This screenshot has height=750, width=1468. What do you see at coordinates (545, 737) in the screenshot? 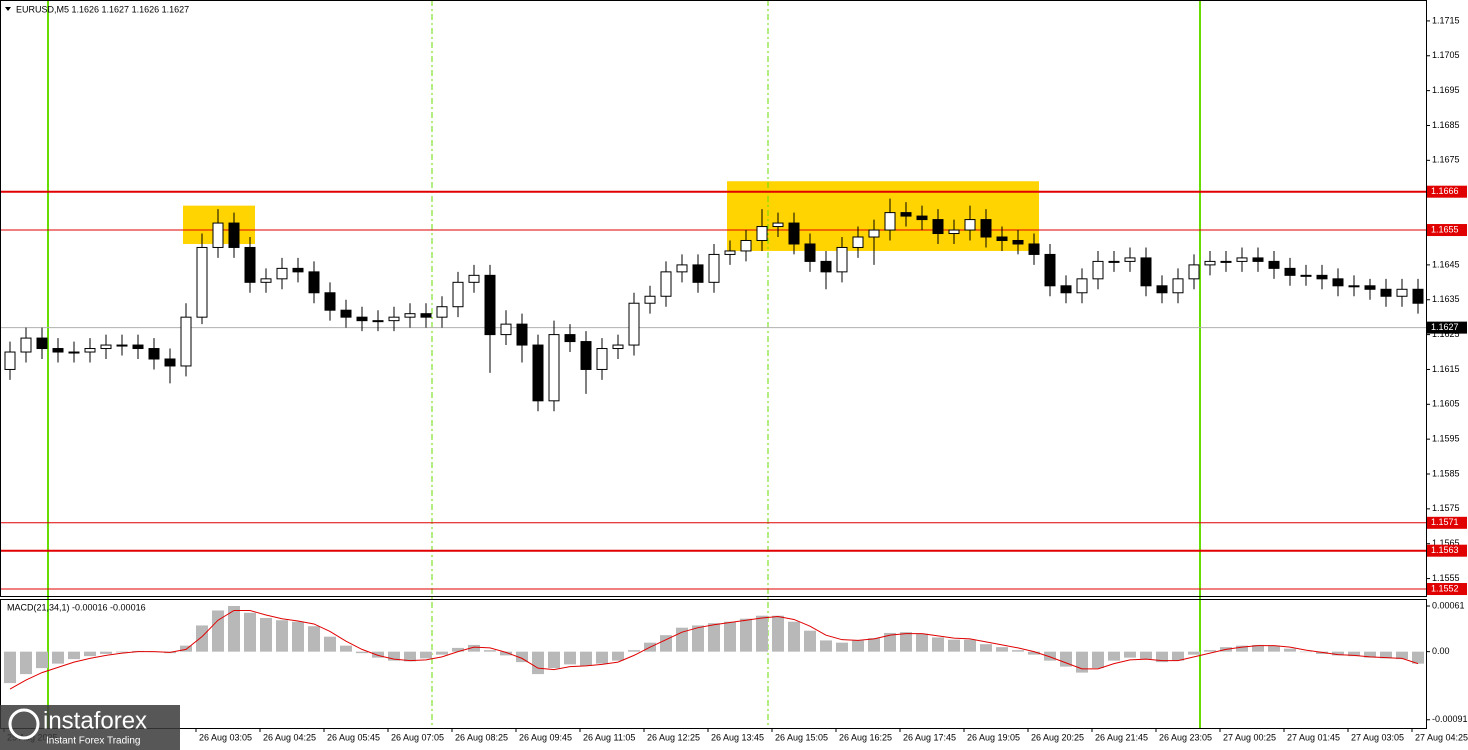
I see `x-tick-label: 26 Aug 09:45` at bounding box center [545, 737].